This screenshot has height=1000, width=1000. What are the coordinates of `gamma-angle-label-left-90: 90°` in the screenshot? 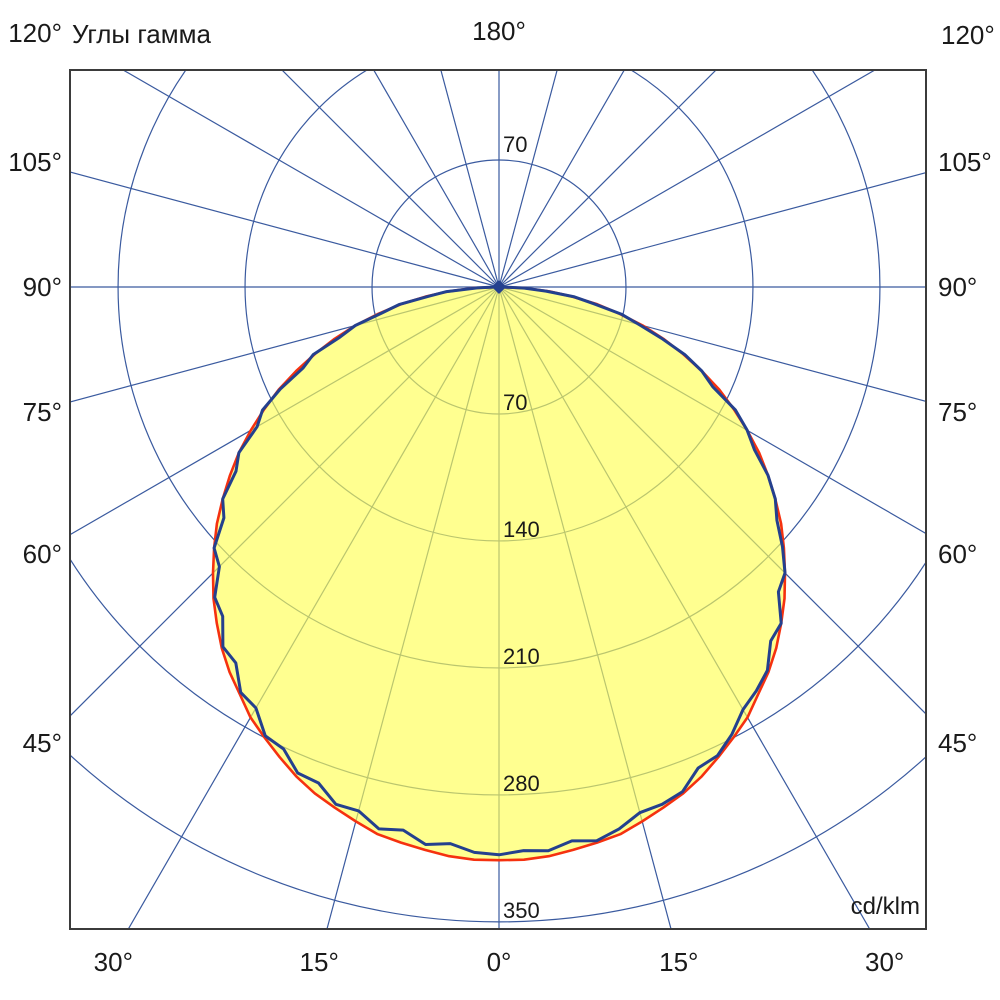 It's located at (42, 287).